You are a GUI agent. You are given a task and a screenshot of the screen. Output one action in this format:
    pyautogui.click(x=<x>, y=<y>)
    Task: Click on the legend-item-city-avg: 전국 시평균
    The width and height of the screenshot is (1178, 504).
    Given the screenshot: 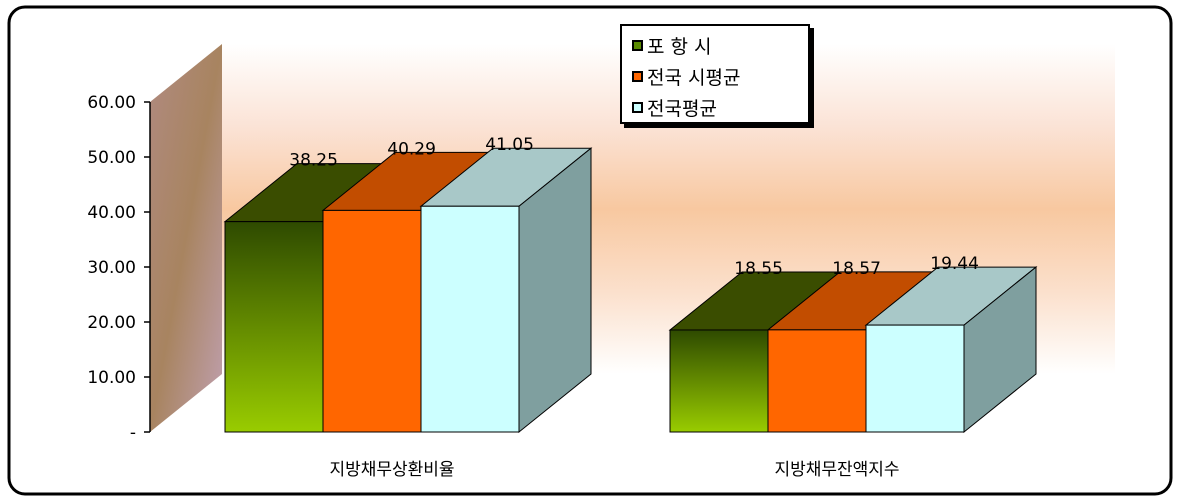 What is the action you would take?
    pyautogui.click(x=720, y=76)
    